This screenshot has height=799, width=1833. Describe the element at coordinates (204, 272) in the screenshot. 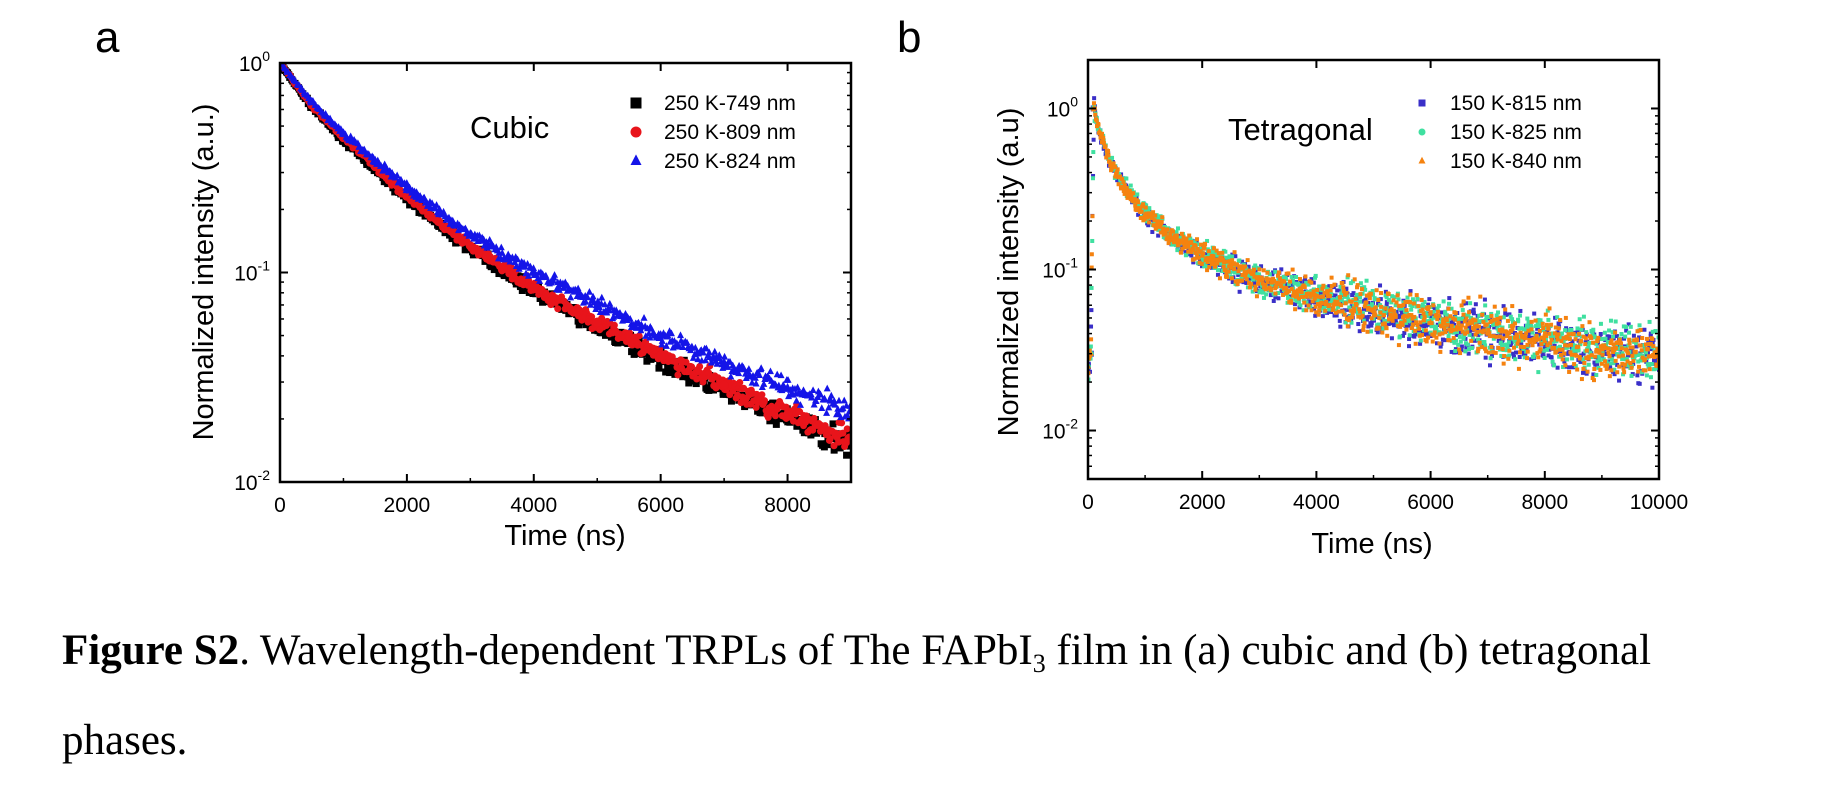

I see `panel-a-ylabel: Normalized intensity (a.u.)` at that location.